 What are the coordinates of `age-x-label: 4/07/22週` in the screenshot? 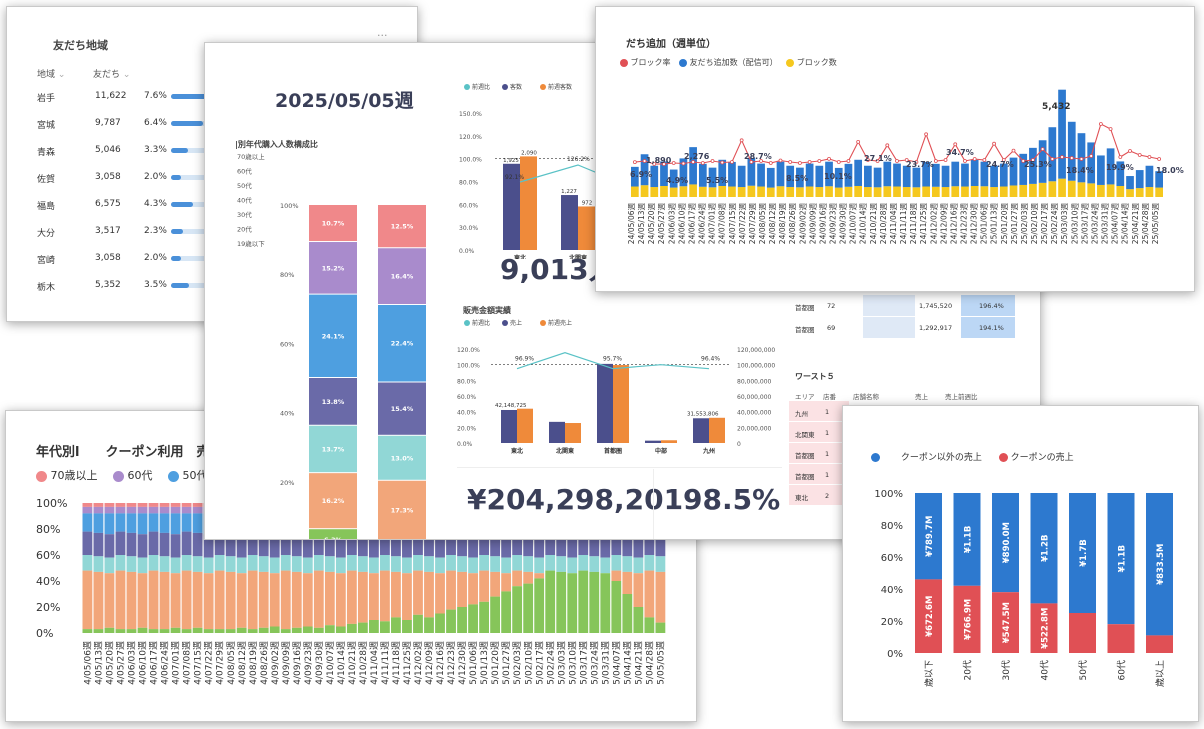 It's located at (209, 663).